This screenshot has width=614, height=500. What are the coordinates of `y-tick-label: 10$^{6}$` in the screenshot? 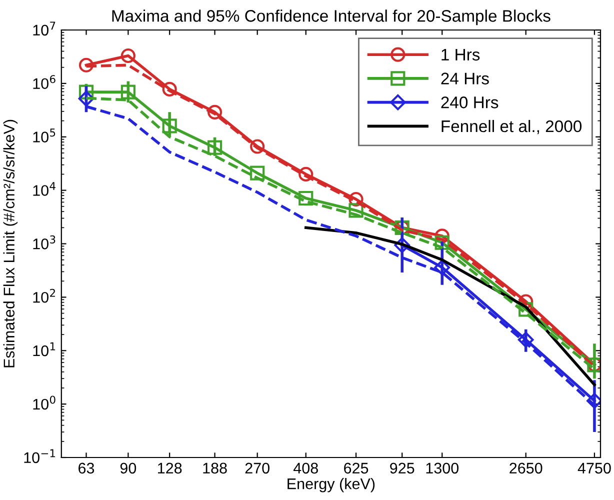 It's located at (44, 82).